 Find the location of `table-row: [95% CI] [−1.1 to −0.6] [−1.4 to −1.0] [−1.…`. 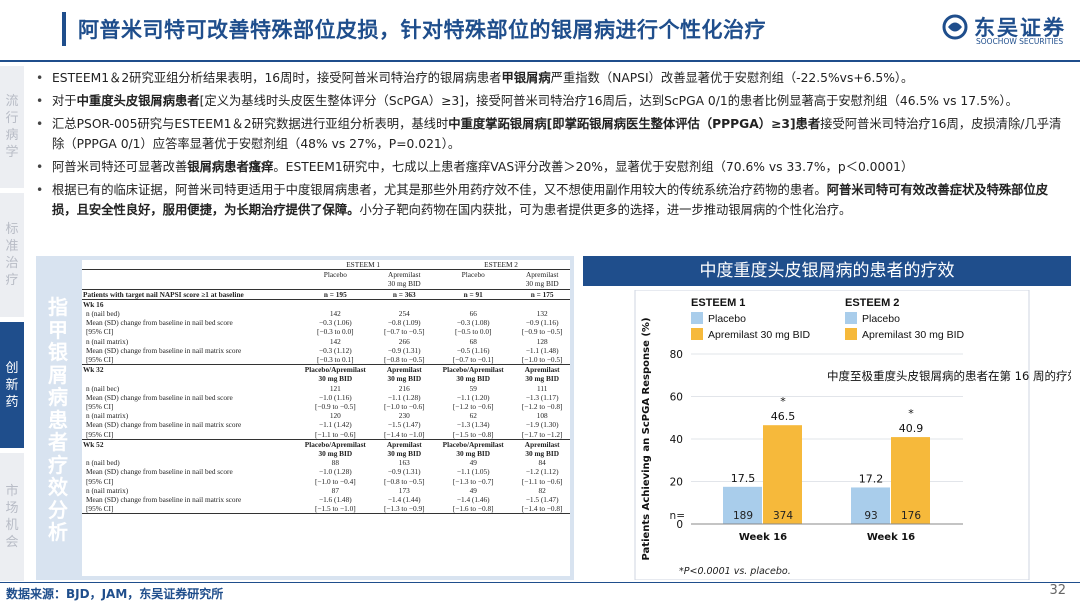

table-row: [95% CI] [−1.1 to −0.6] [−1.4 to −1.0] [−1.… is located at coordinates (326, 434).